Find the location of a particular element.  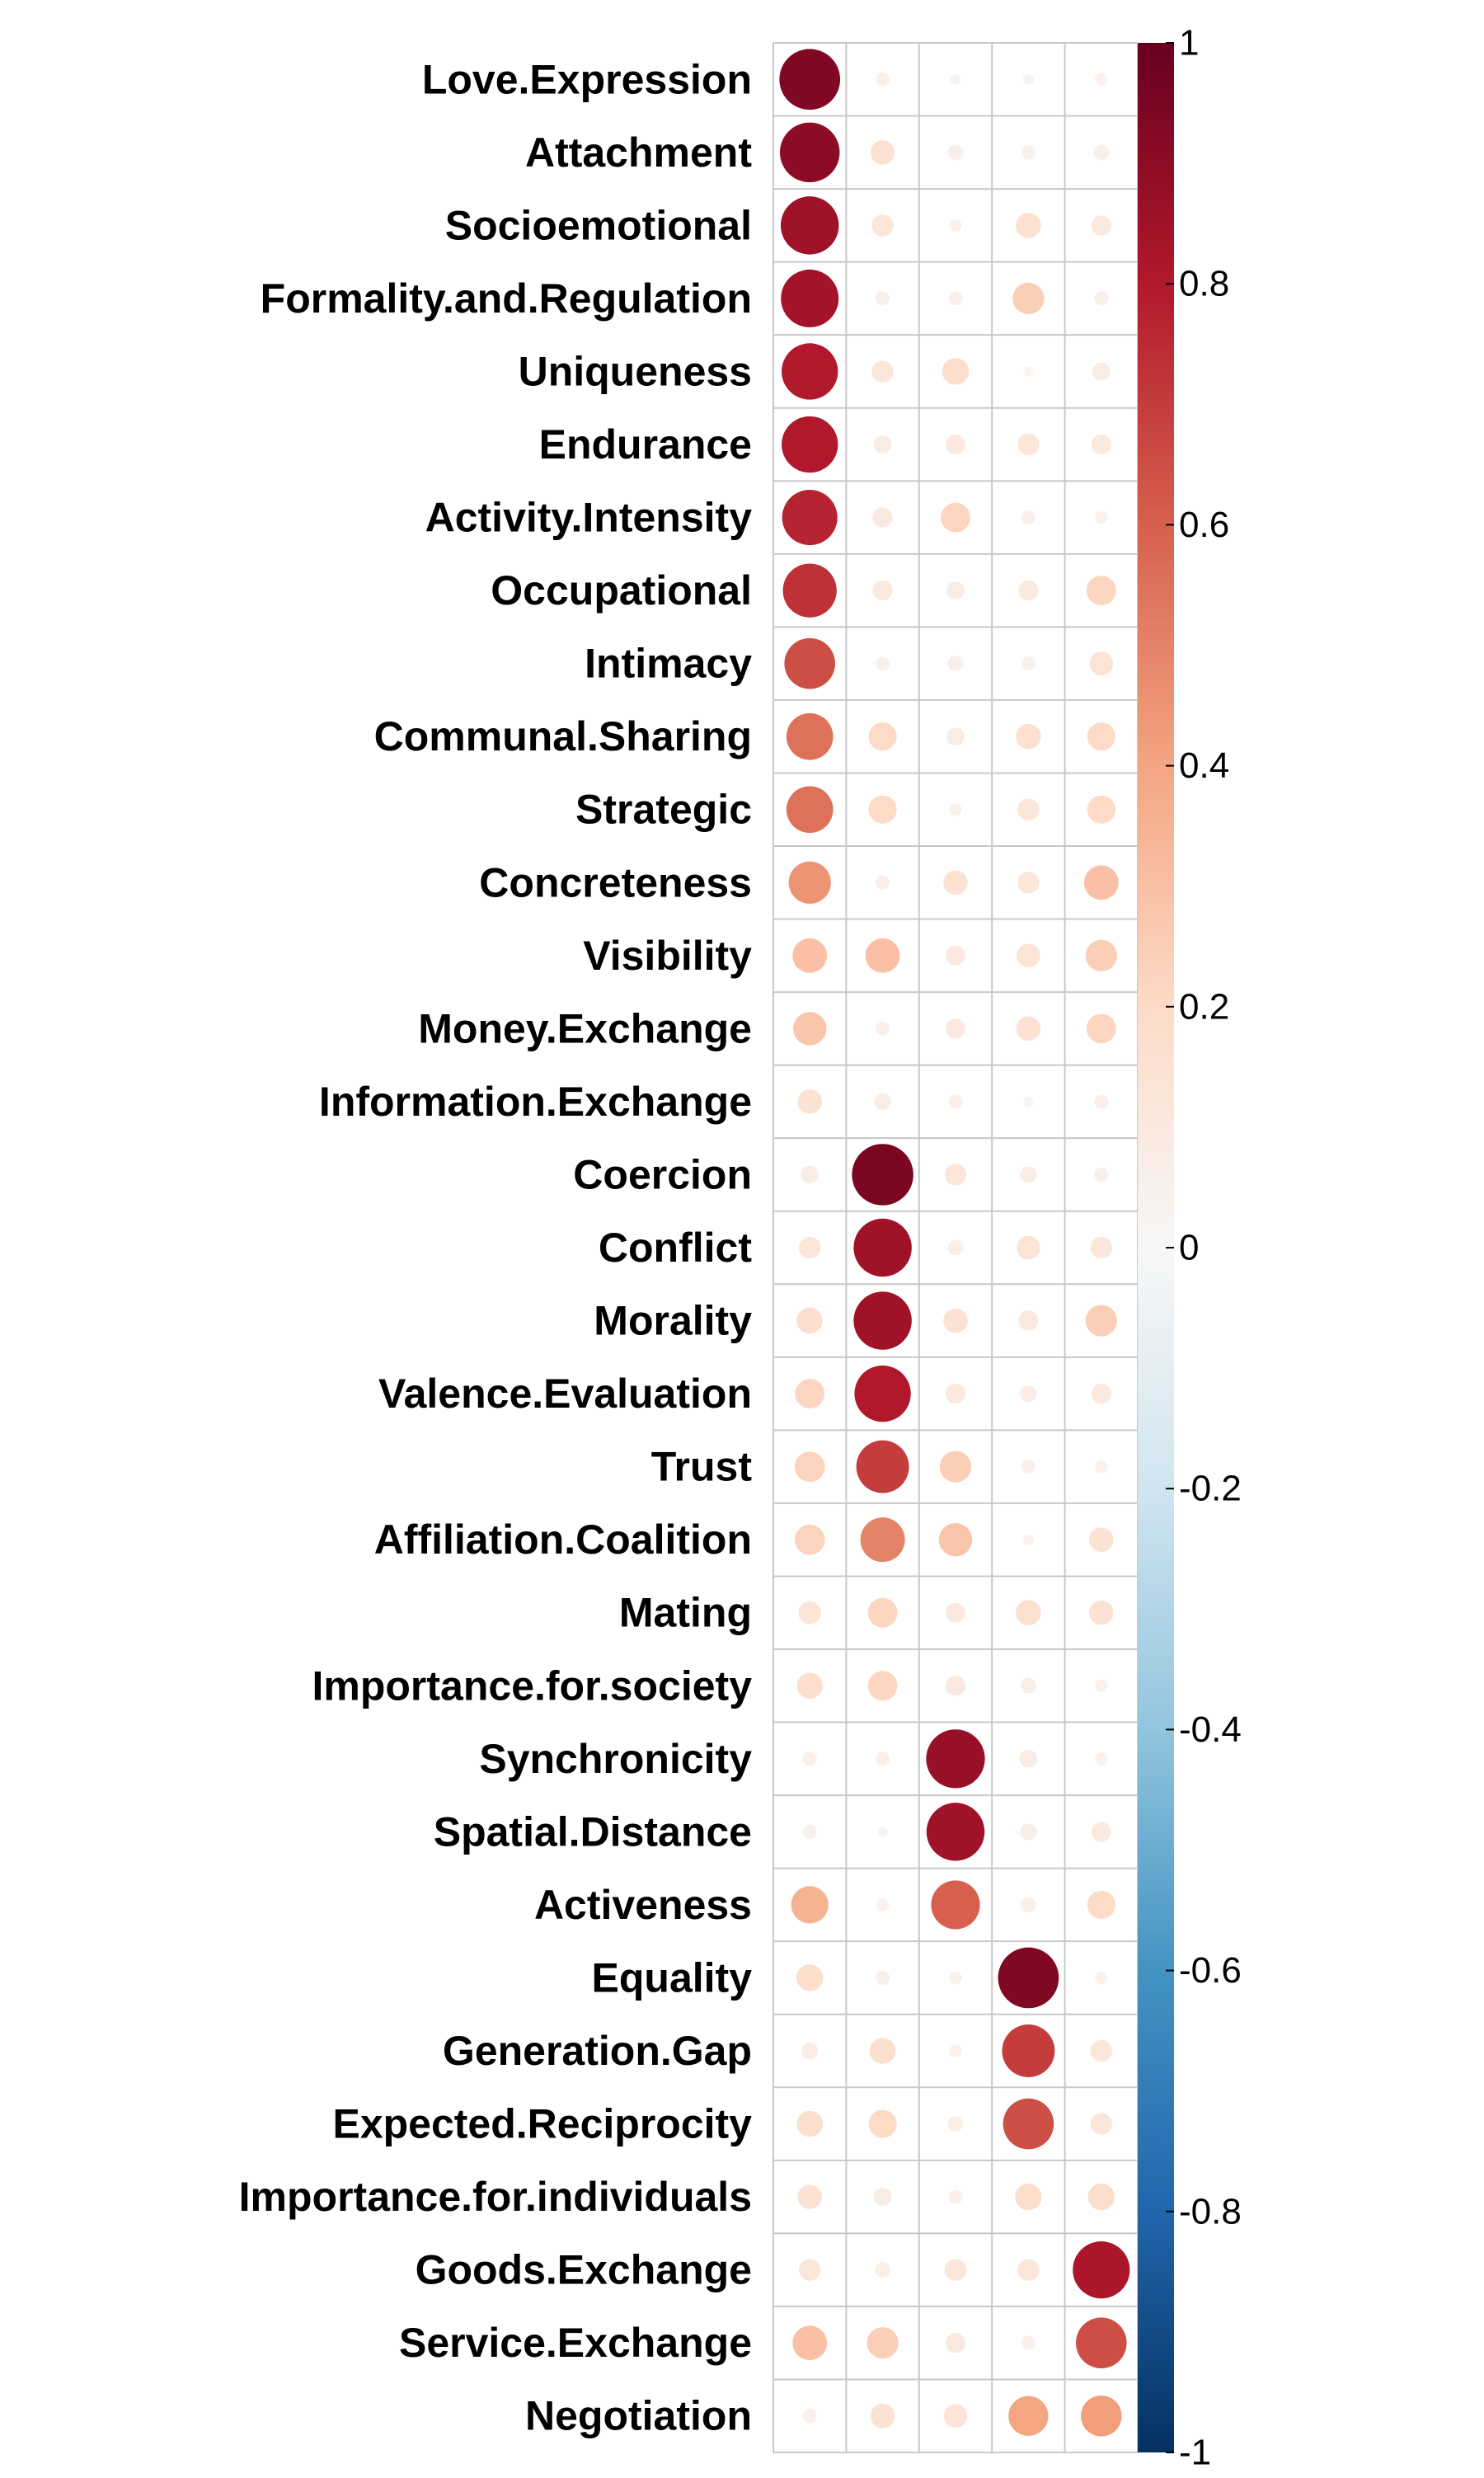

row-label: Love.Expression is located at coordinates (587, 79).